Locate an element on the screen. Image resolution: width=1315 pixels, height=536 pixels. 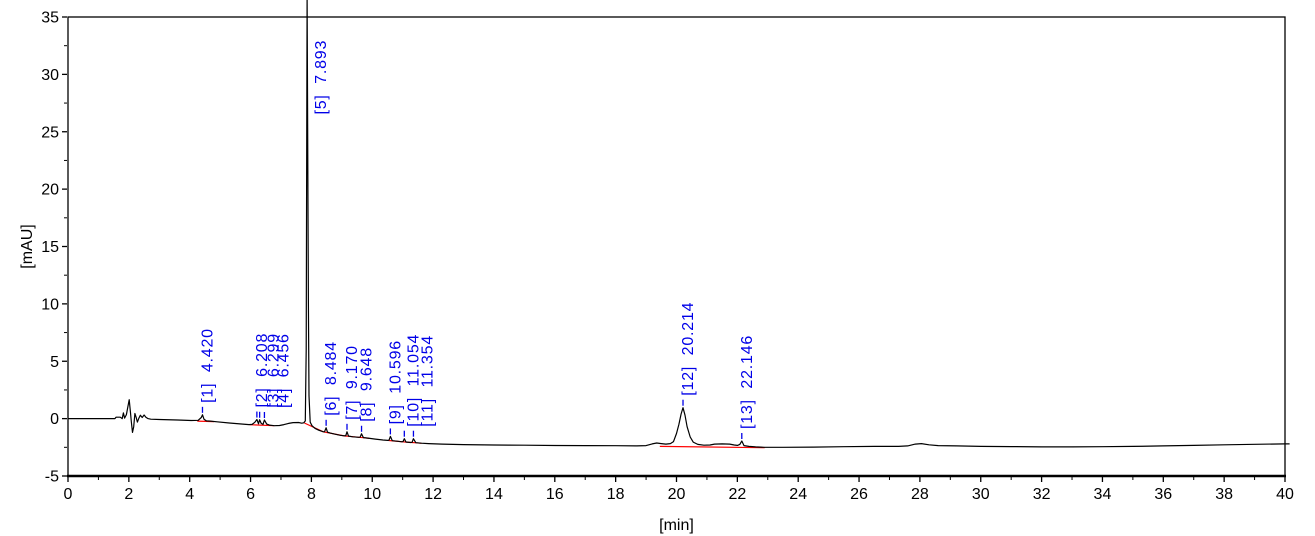
x-tick-label: 32 is located at coordinates (1042, 494).